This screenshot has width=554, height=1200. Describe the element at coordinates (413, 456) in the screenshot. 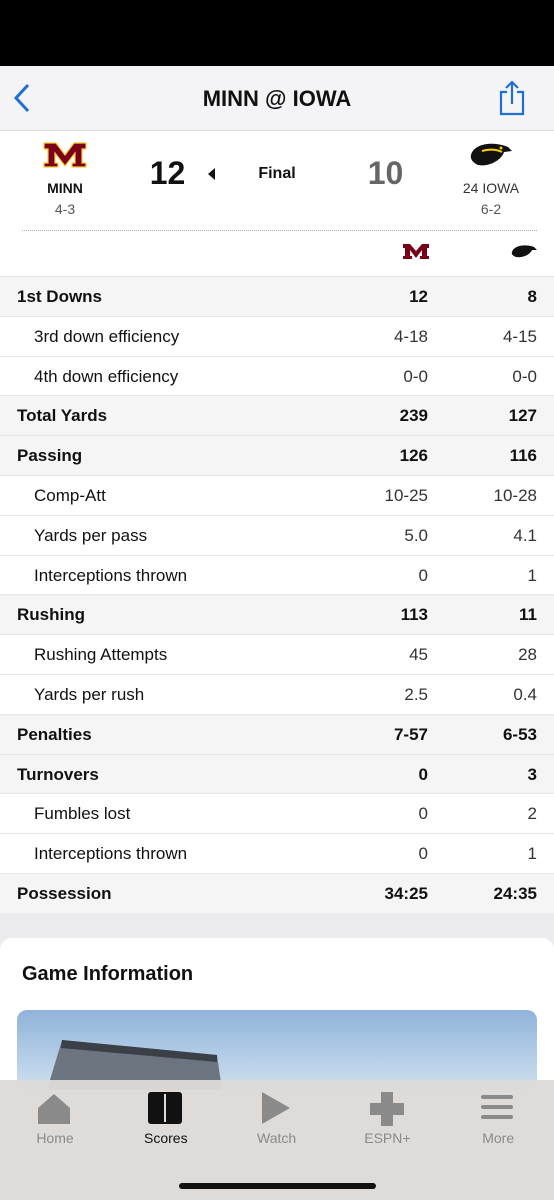

I see `away-value: 126` at that location.